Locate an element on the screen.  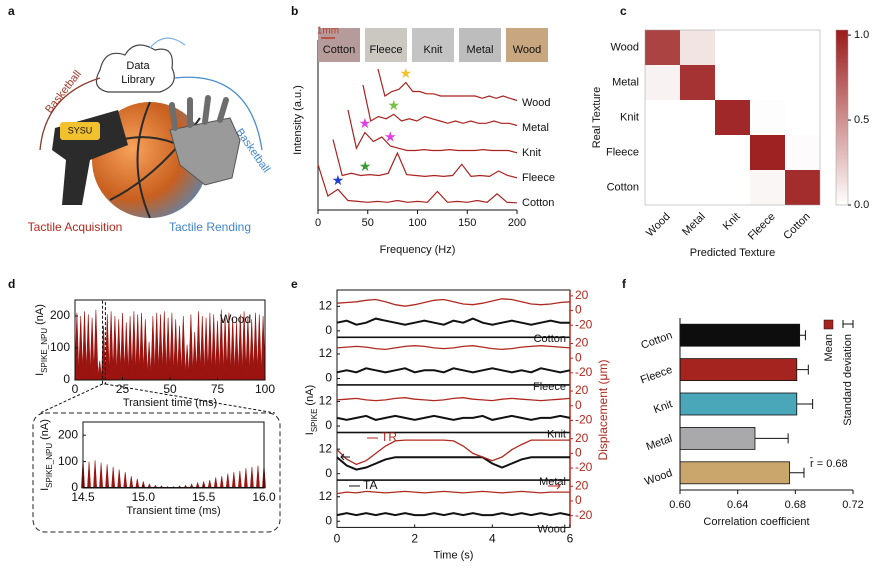
x-tick-label: 100 is located at coordinates (265, 389).